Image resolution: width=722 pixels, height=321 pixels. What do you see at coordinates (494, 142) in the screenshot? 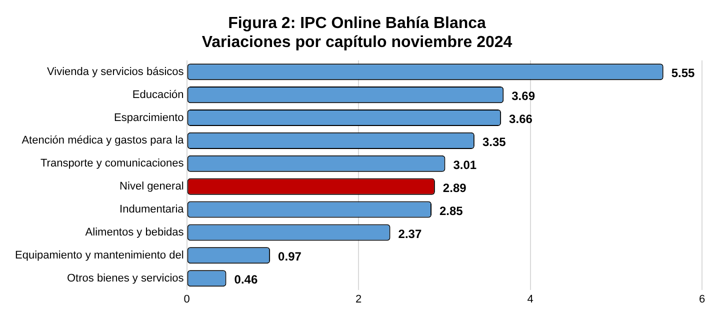
I see `data-label: 3.35` at bounding box center [494, 142].